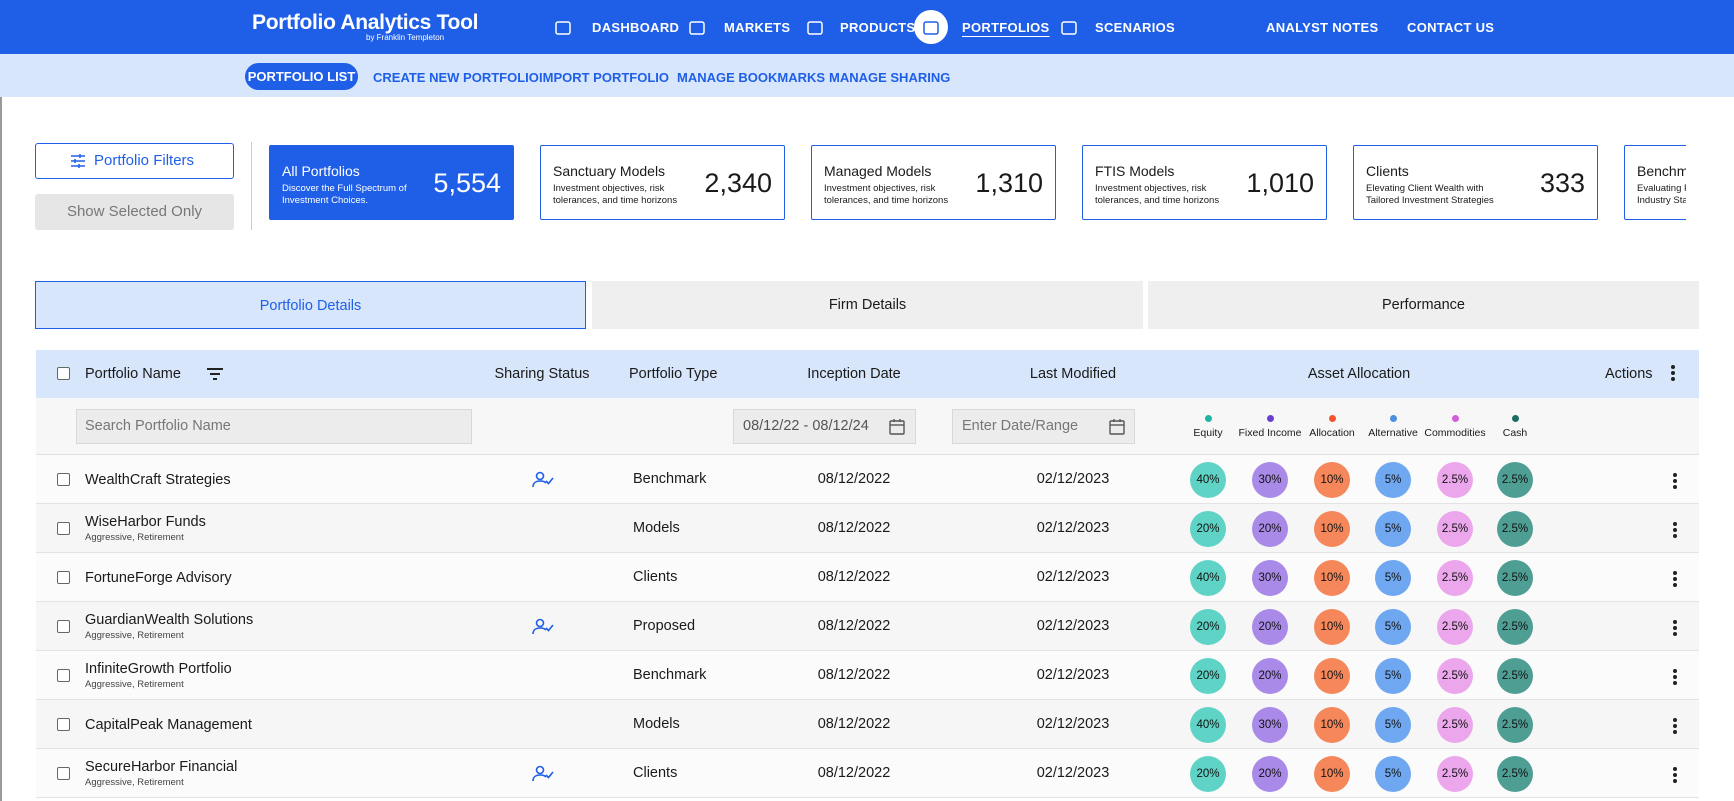 The width and height of the screenshot is (1734, 801). What do you see at coordinates (1359, 374) in the screenshot?
I see `column-header: Asset Allocation` at bounding box center [1359, 374].